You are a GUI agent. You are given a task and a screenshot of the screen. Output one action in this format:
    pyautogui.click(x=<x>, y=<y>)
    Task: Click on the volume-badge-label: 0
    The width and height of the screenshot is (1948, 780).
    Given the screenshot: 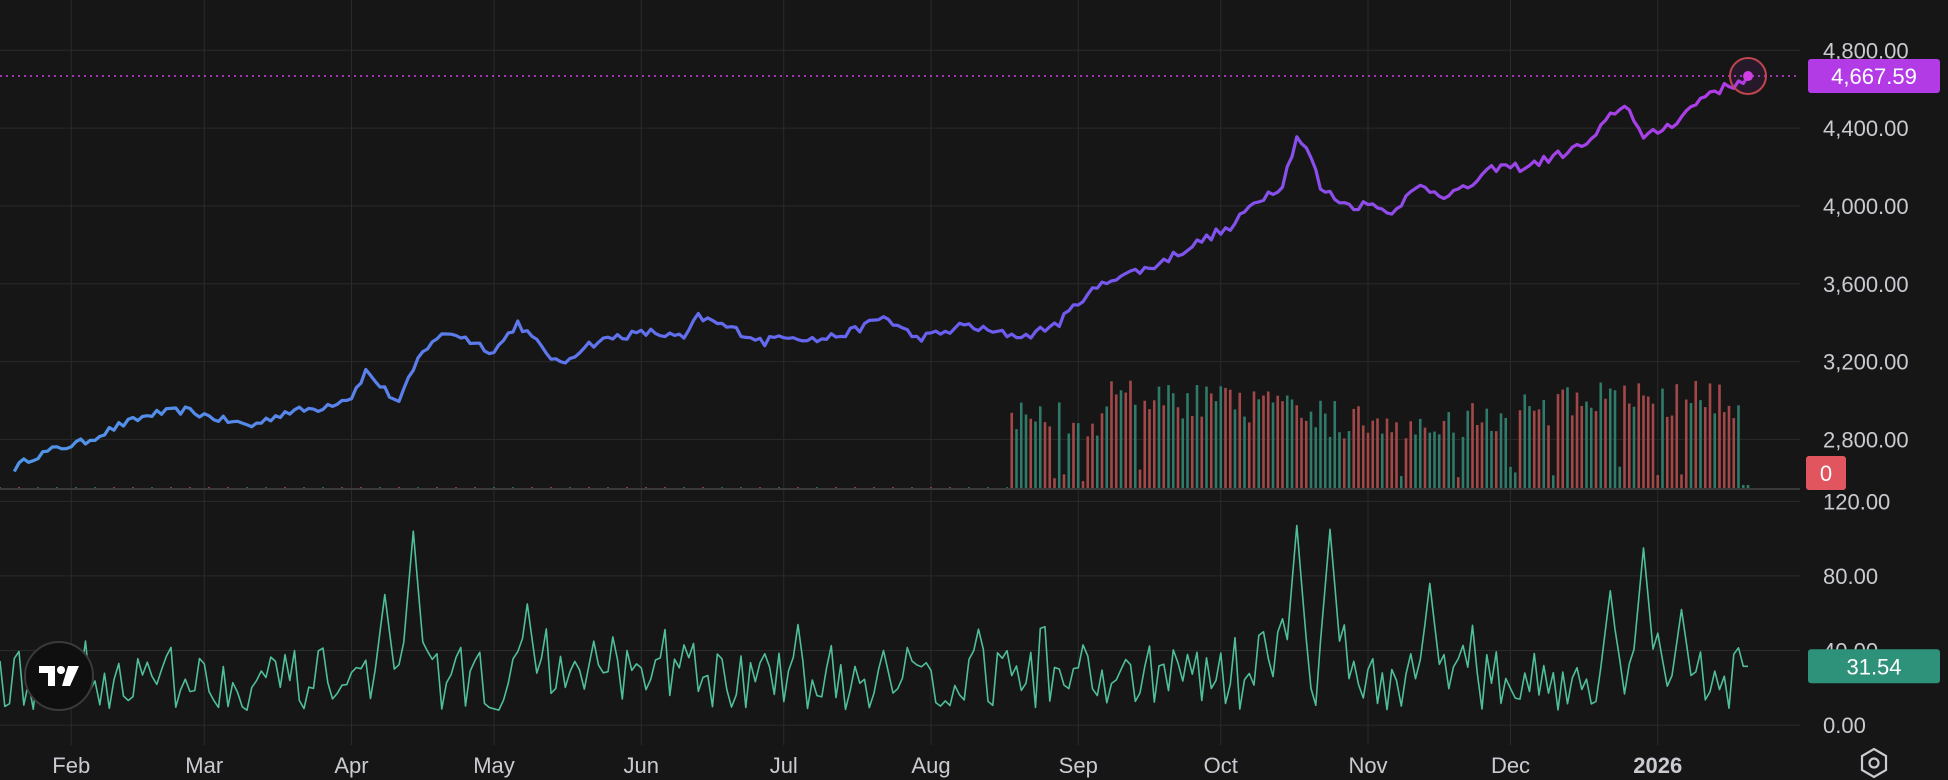 What is the action you would take?
    pyautogui.click(x=1826, y=473)
    